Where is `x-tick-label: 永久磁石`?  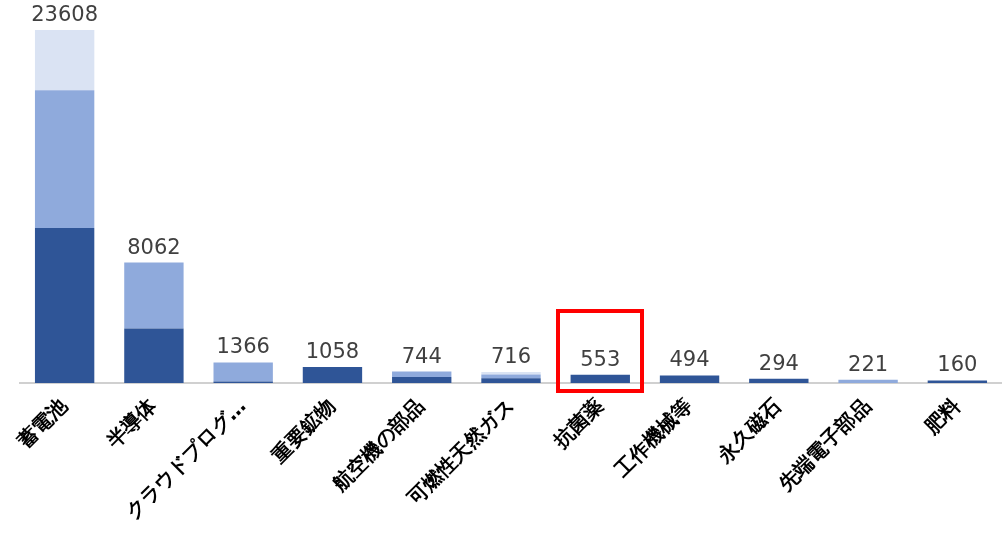
x-tick-label: 永久磁石 is located at coordinates (749, 430).